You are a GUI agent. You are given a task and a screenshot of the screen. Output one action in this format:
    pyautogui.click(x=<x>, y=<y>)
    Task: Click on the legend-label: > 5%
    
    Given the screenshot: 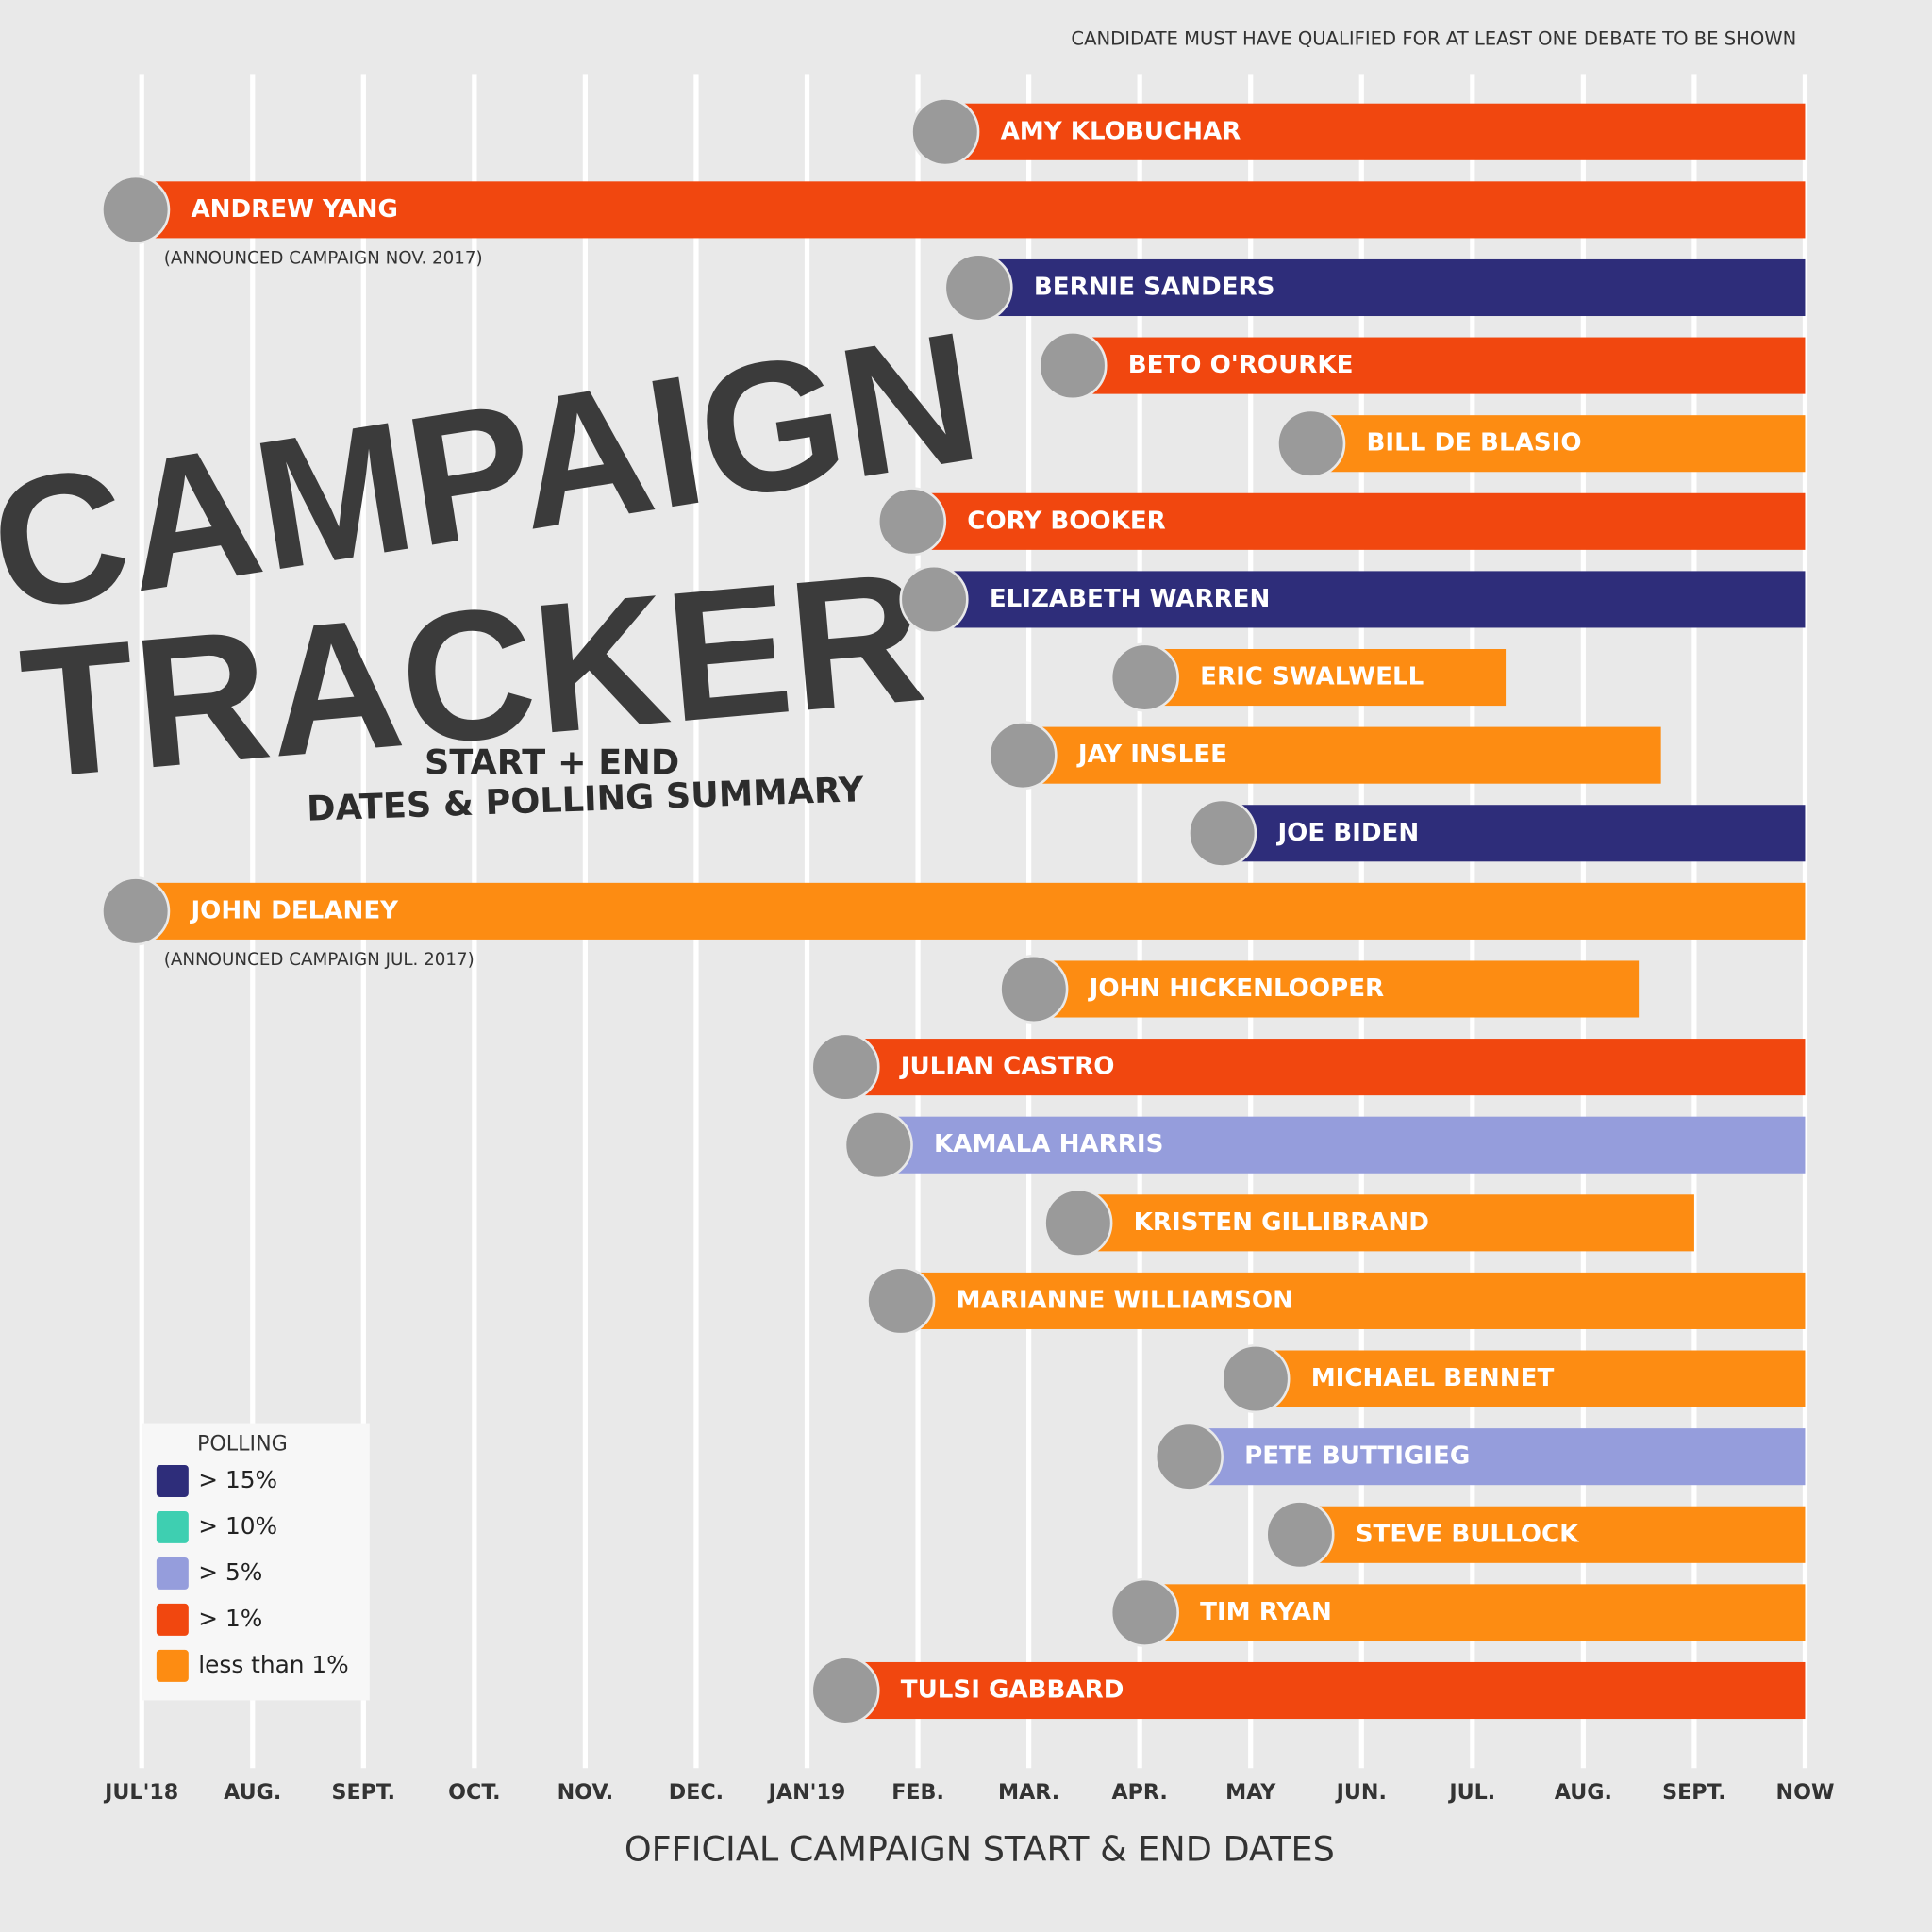 What is the action you would take?
    pyautogui.click(x=230, y=1572)
    